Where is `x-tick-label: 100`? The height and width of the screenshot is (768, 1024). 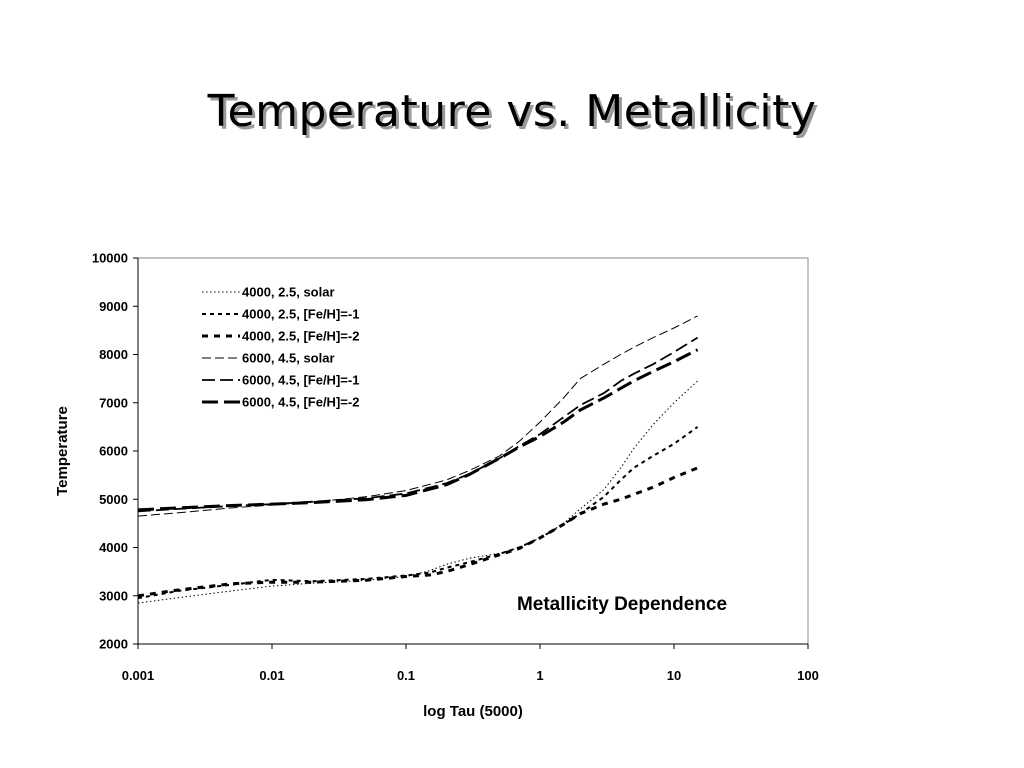 x-tick-label: 100 is located at coordinates (808, 675).